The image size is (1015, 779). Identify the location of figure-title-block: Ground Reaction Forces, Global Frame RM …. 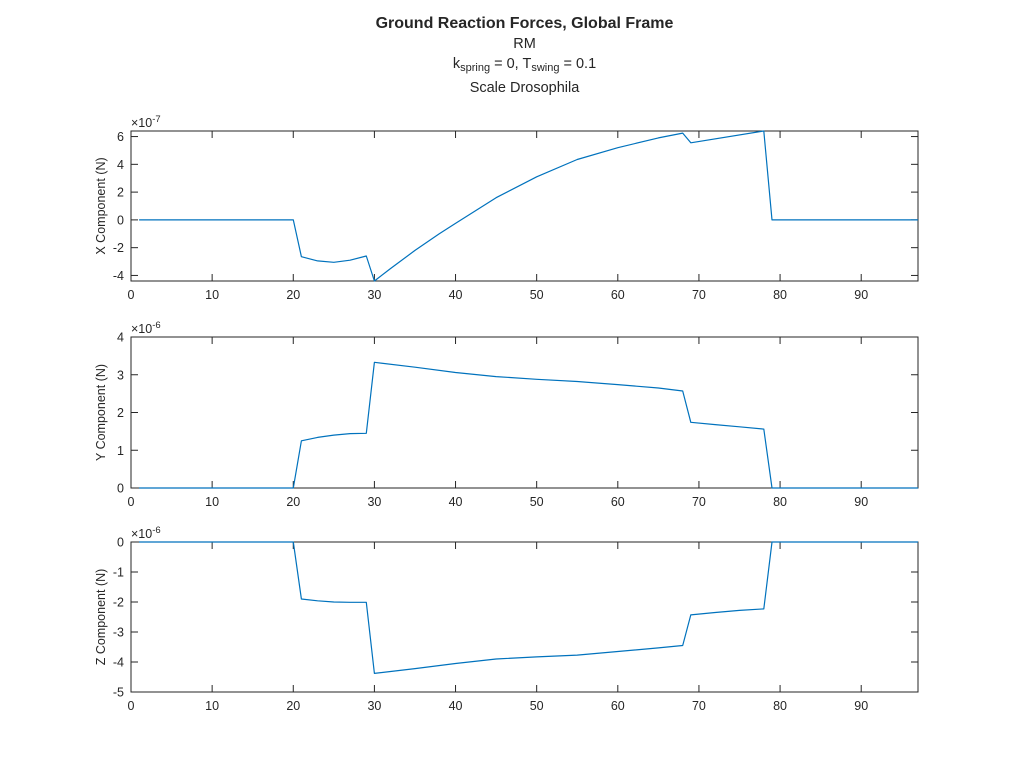
(507, 56).